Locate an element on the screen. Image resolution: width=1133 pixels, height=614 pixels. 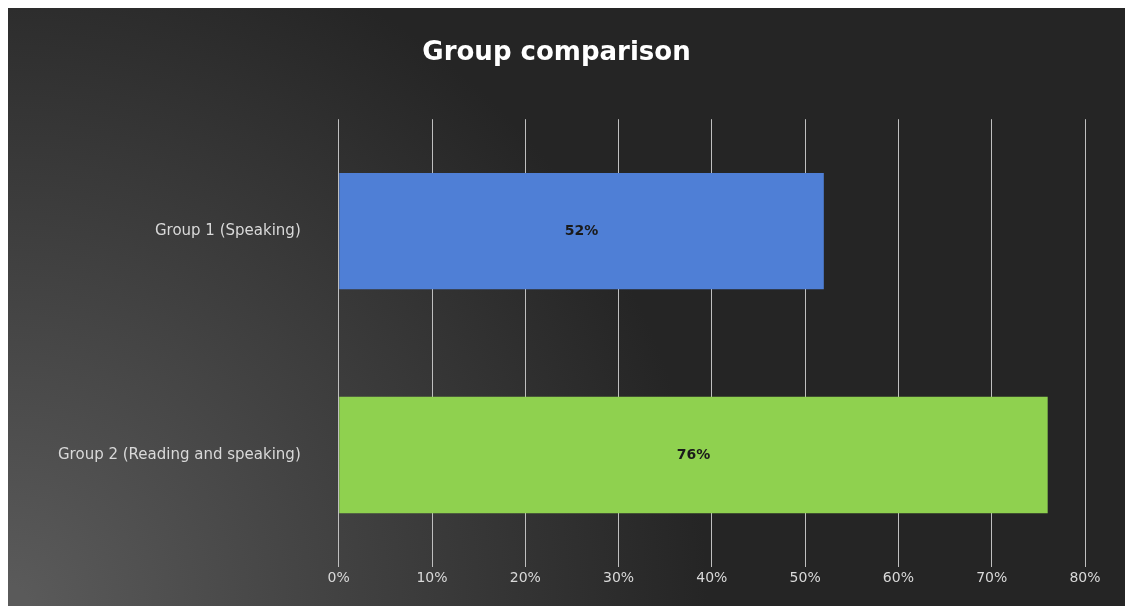
data-label: 76% is located at coordinates (693, 453).